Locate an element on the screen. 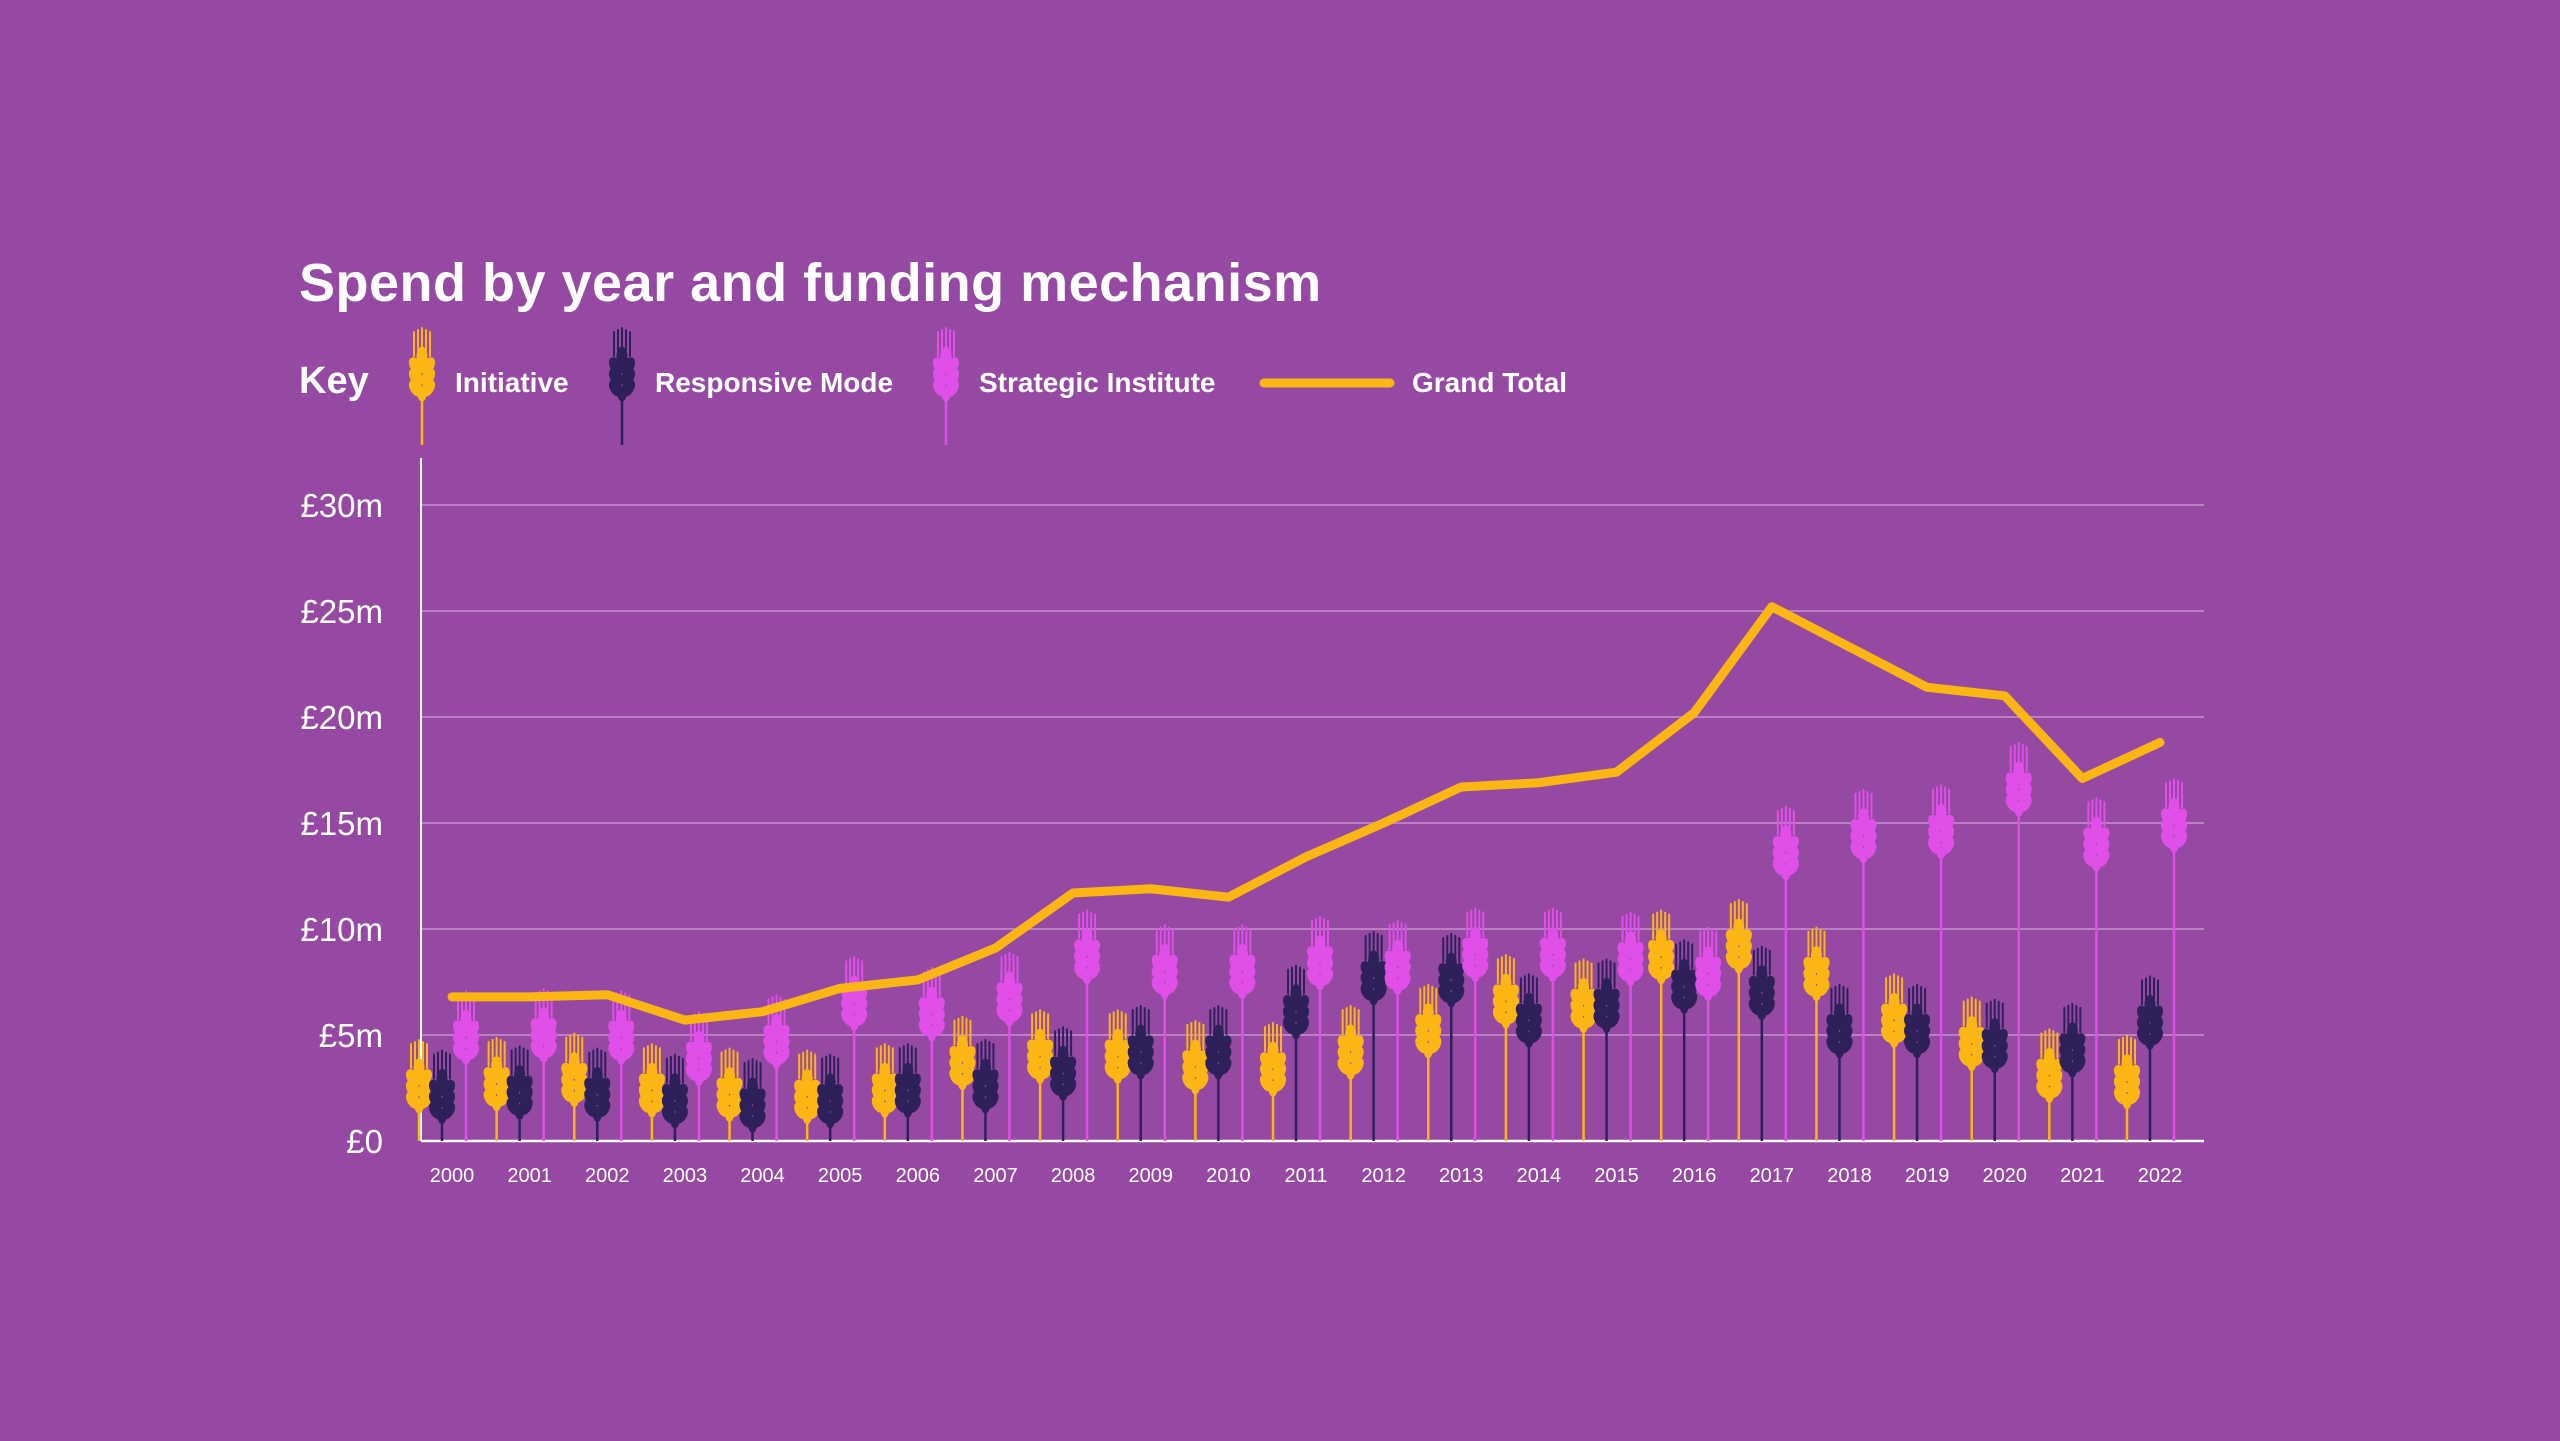 The image size is (2560, 1441). x-tick-label: 2011 is located at coordinates (1305, 1176).